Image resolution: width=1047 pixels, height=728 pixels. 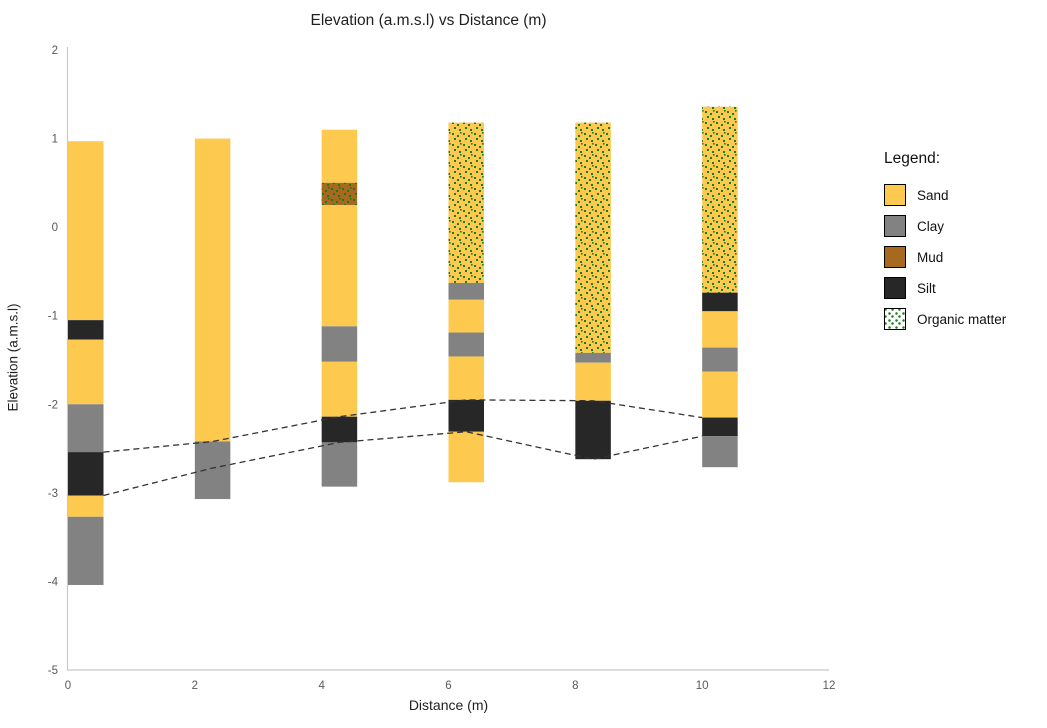 I want to click on legend-label: Clay, so click(x=931, y=226).